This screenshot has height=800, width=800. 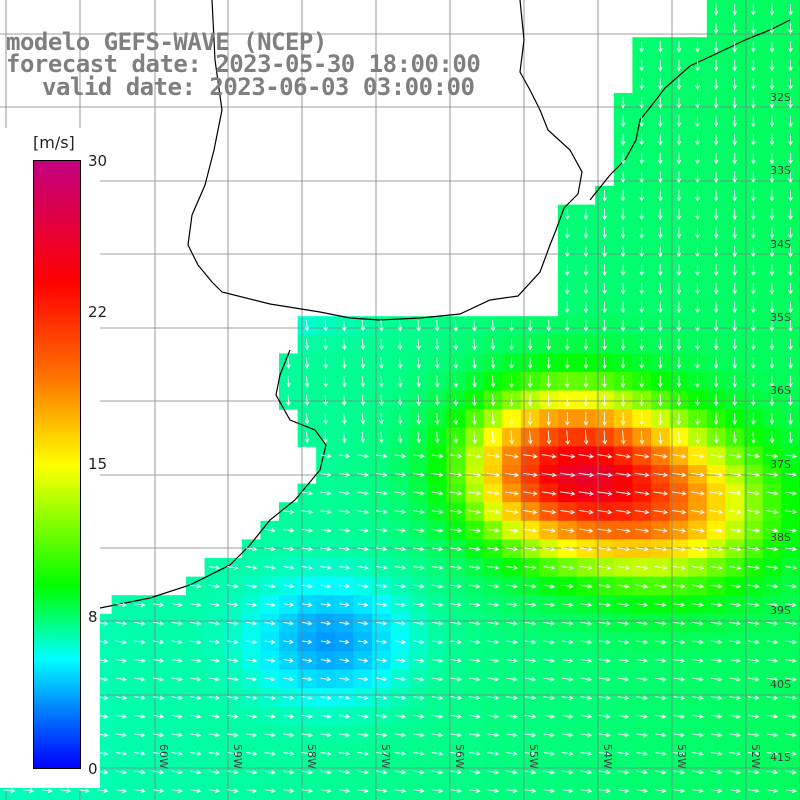 What do you see at coordinates (243, 64) in the screenshot?
I see `forecast-date: forecast date: 2023-05-30 18:00:00` at bounding box center [243, 64].